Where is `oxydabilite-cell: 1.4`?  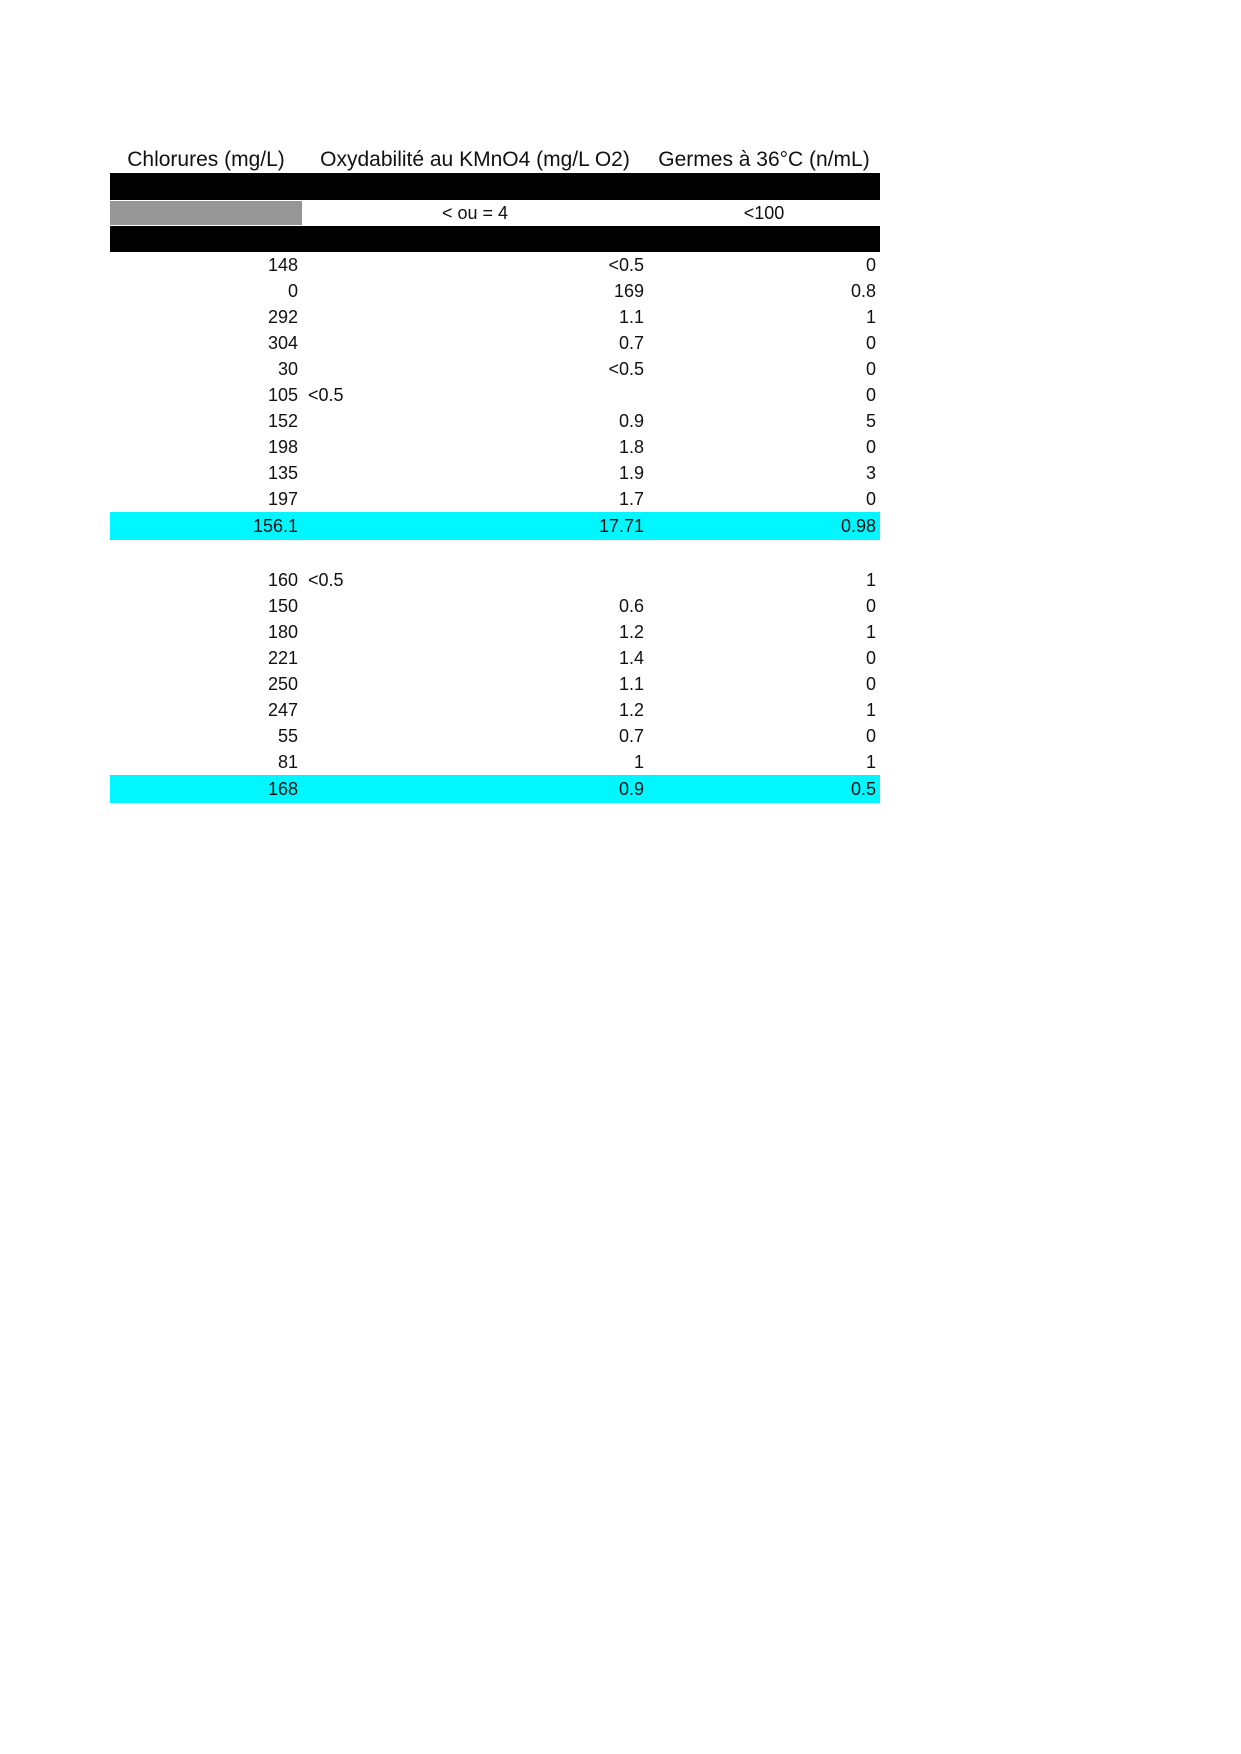
oxydabilite-cell: 1.4 is located at coordinates (631, 658).